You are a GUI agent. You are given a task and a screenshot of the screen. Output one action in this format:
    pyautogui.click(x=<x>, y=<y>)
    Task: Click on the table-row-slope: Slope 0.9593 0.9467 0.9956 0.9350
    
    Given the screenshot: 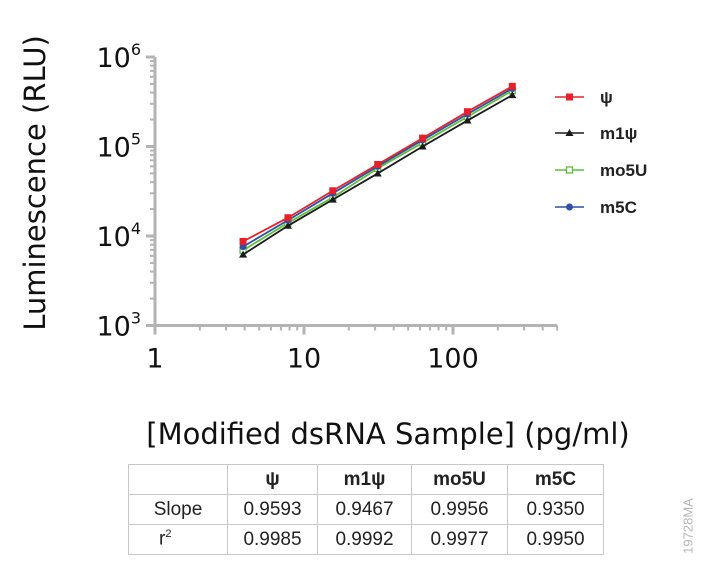 What is the action you would take?
    pyautogui.click(x=366, y=509)
    